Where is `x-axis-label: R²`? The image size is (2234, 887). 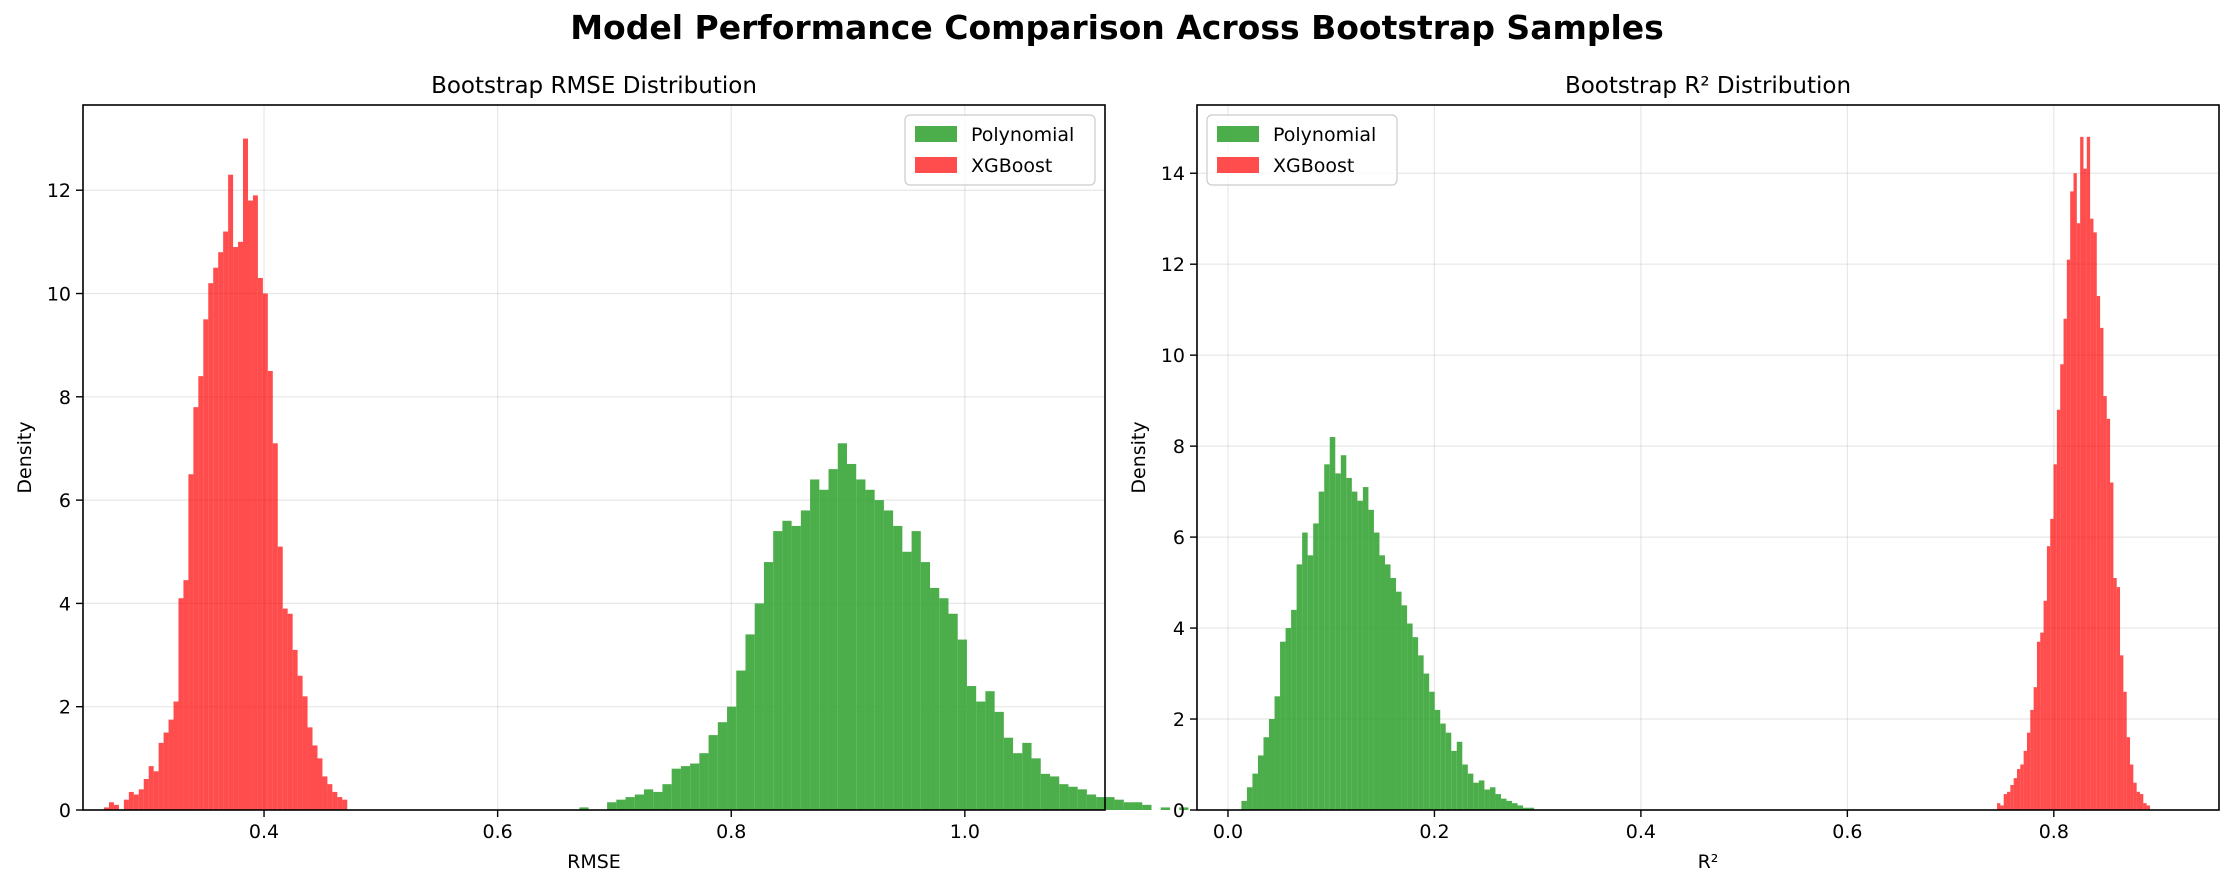 x-axis-label: R² is located at coordinates (1708, 862).